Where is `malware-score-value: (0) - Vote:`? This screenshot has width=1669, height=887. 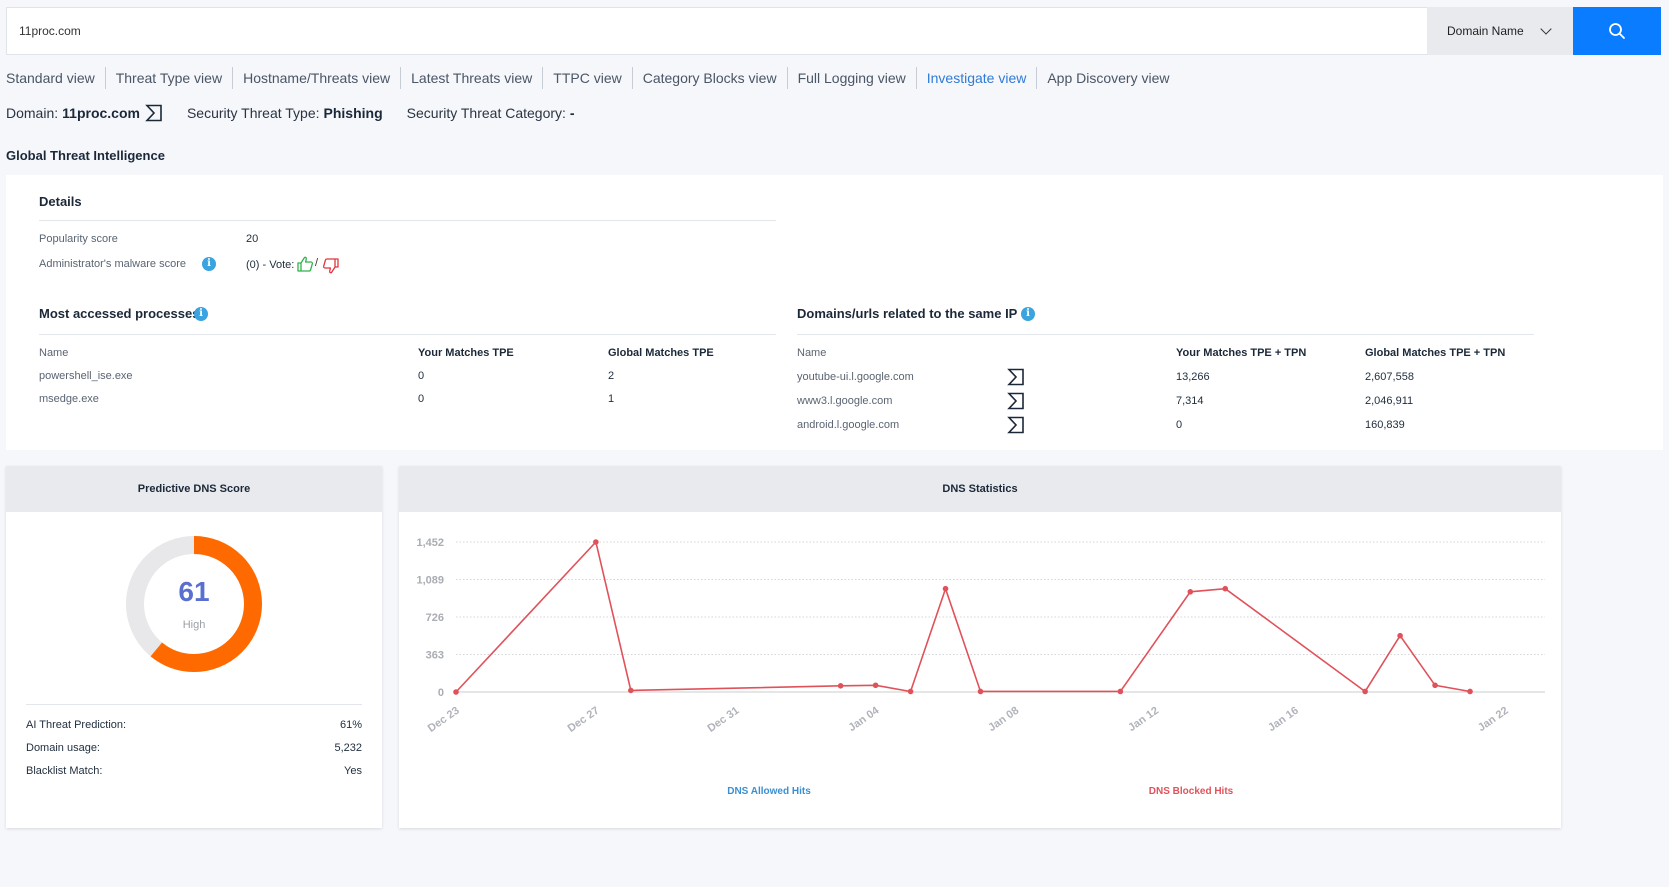 malware-score-value: (0) - Vote: is located at coordinates (270, 265).